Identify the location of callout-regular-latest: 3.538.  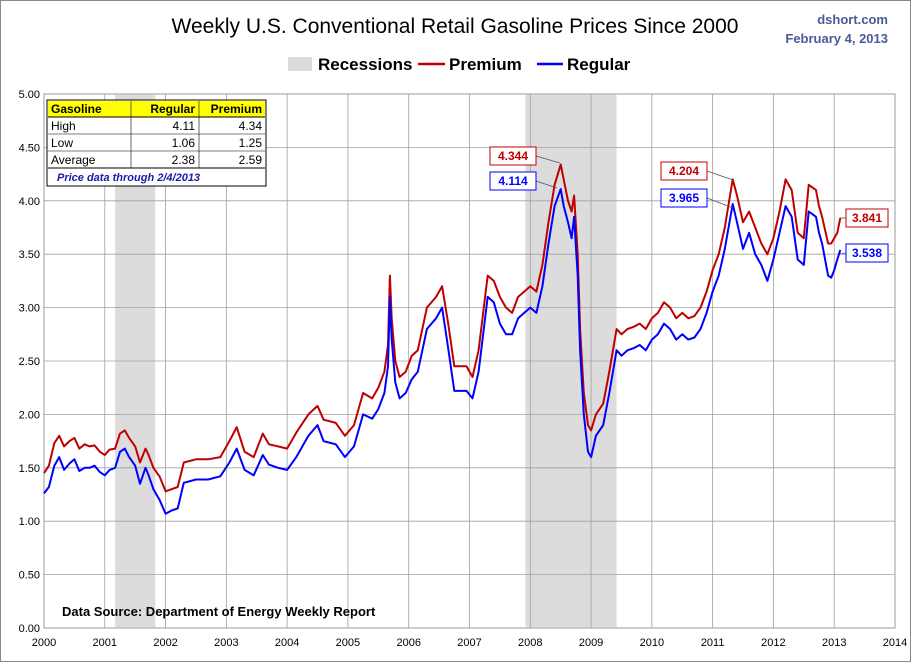
(867, 253).